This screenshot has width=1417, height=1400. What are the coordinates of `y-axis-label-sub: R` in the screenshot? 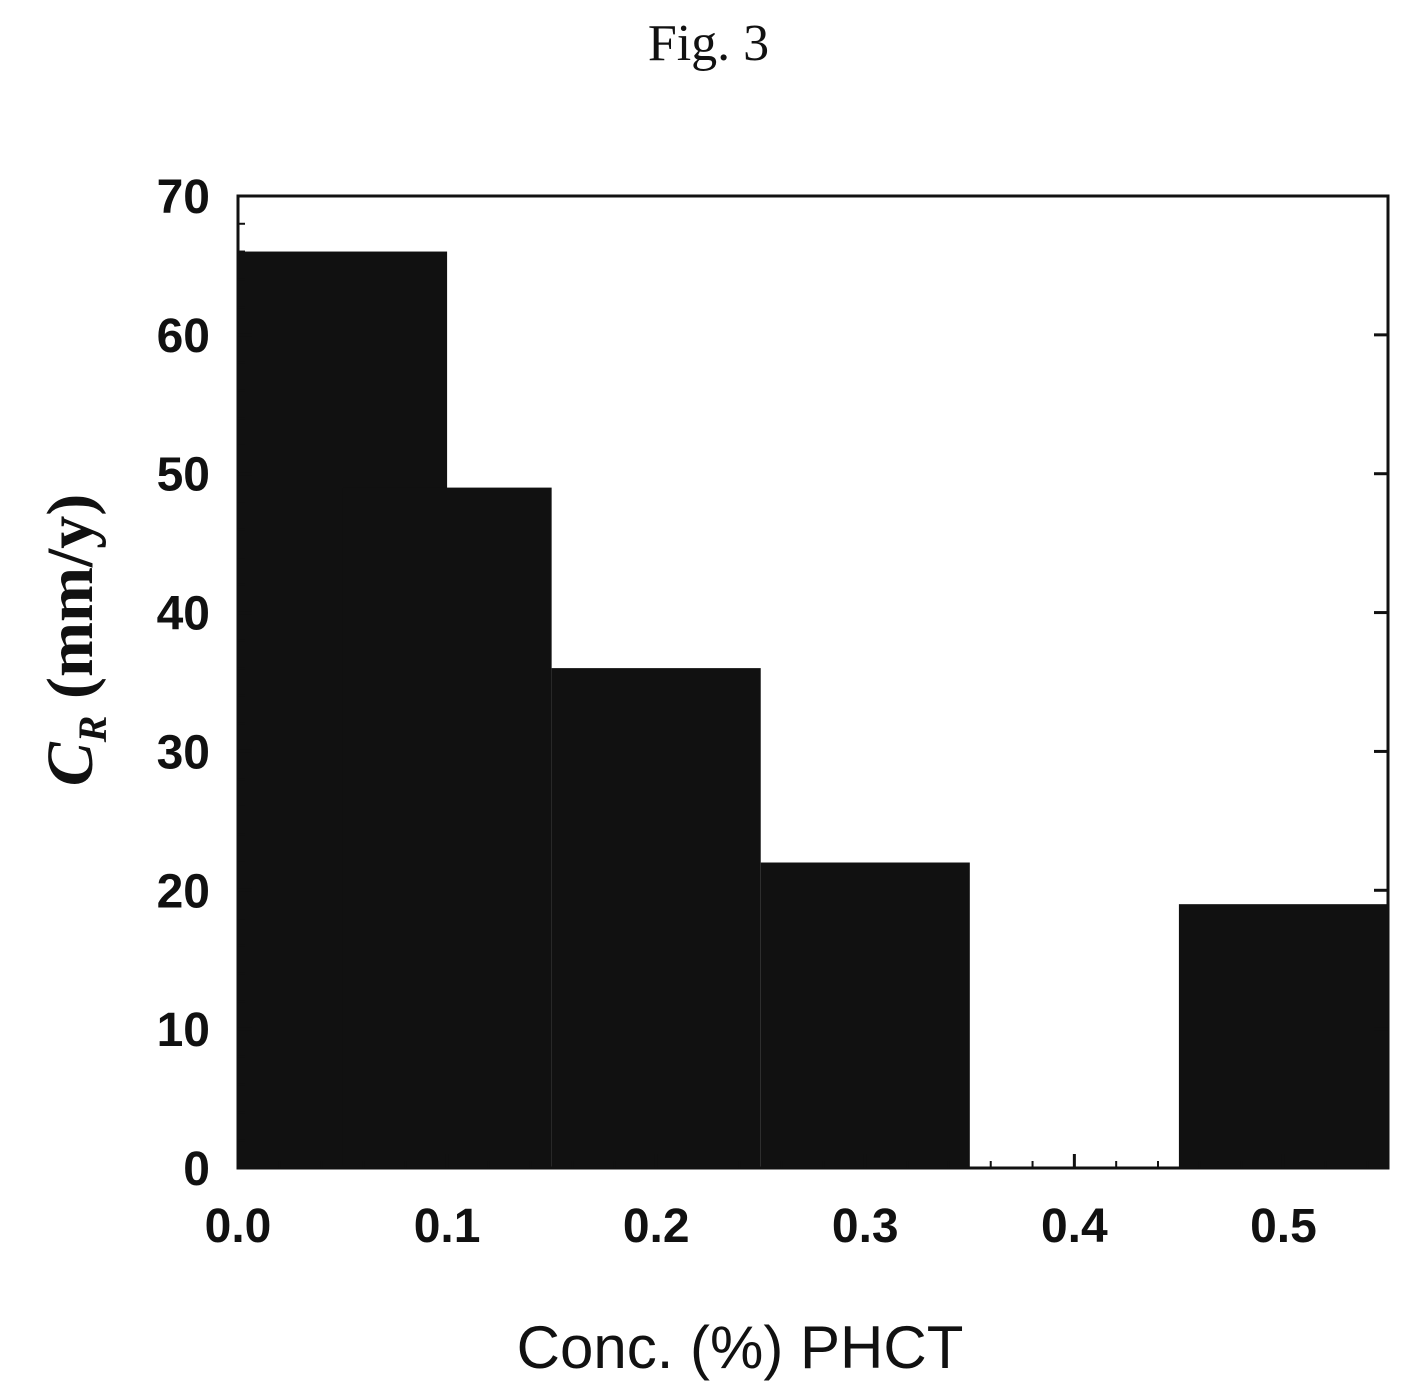 It's located at (92, 730).